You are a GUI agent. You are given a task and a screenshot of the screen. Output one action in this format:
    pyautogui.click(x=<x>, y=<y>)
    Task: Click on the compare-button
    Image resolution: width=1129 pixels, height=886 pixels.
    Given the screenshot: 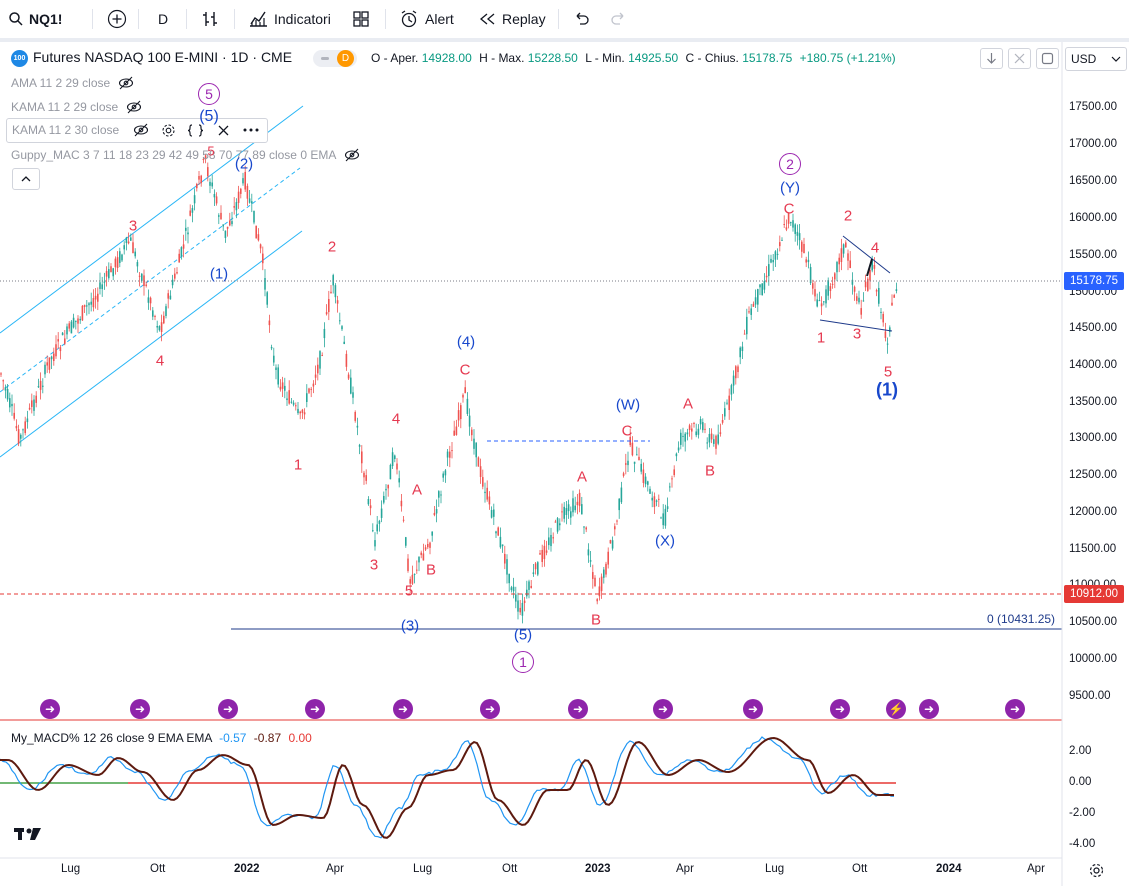 What is the action you would take?
    pyautogui.click(x=117, y=19)
    